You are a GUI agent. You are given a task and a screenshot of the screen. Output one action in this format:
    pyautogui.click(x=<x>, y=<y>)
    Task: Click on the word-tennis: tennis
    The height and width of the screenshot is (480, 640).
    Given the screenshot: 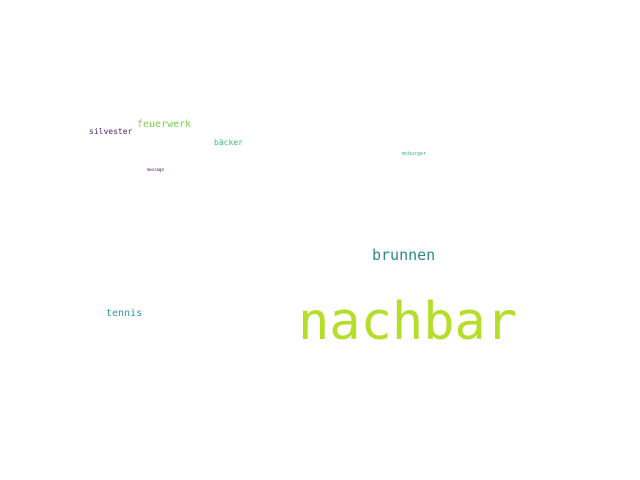 What is the action you would take?
    pyautogui.click(x=124, y=313)
    